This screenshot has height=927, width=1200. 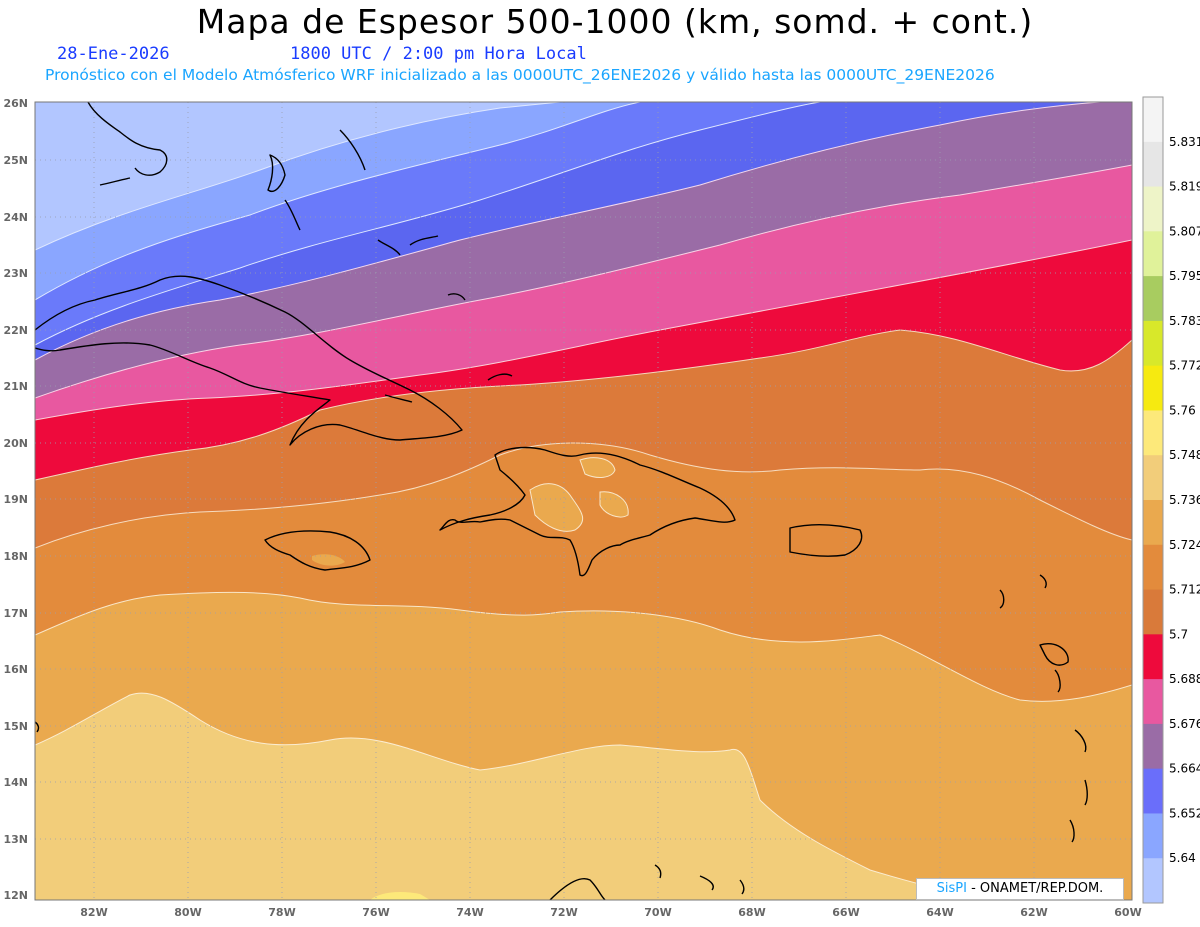 What do you see at coordinates (15, 839) in the screenshot?
I see `lat-label: 13N` at bounding box center [15, 839].